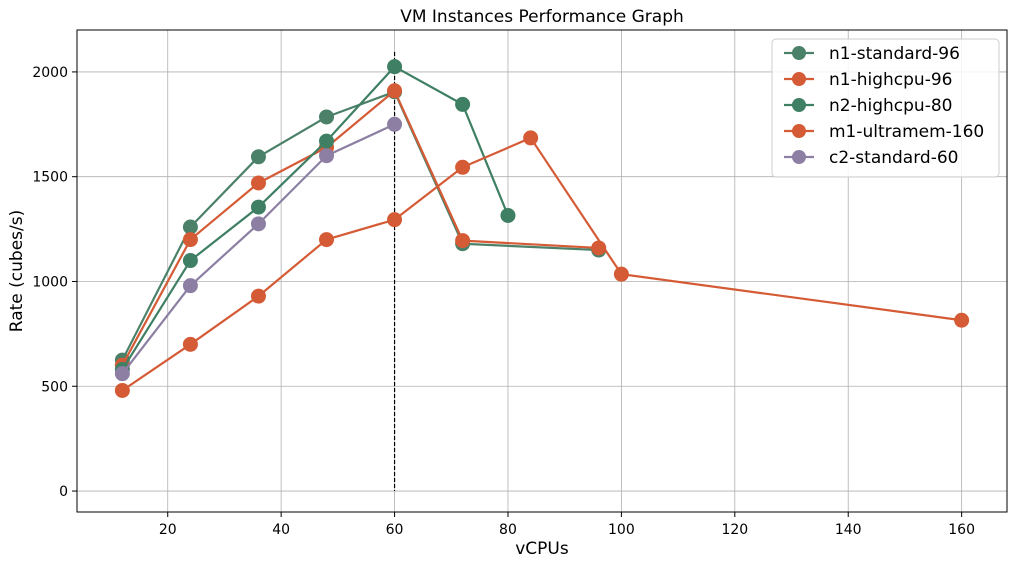 Image resolution: width=1018 pixels, height=565 pixels. Describe the element at coordinates (848, 530) in the screenshot. I see `x-tick-label: 140` at that location.